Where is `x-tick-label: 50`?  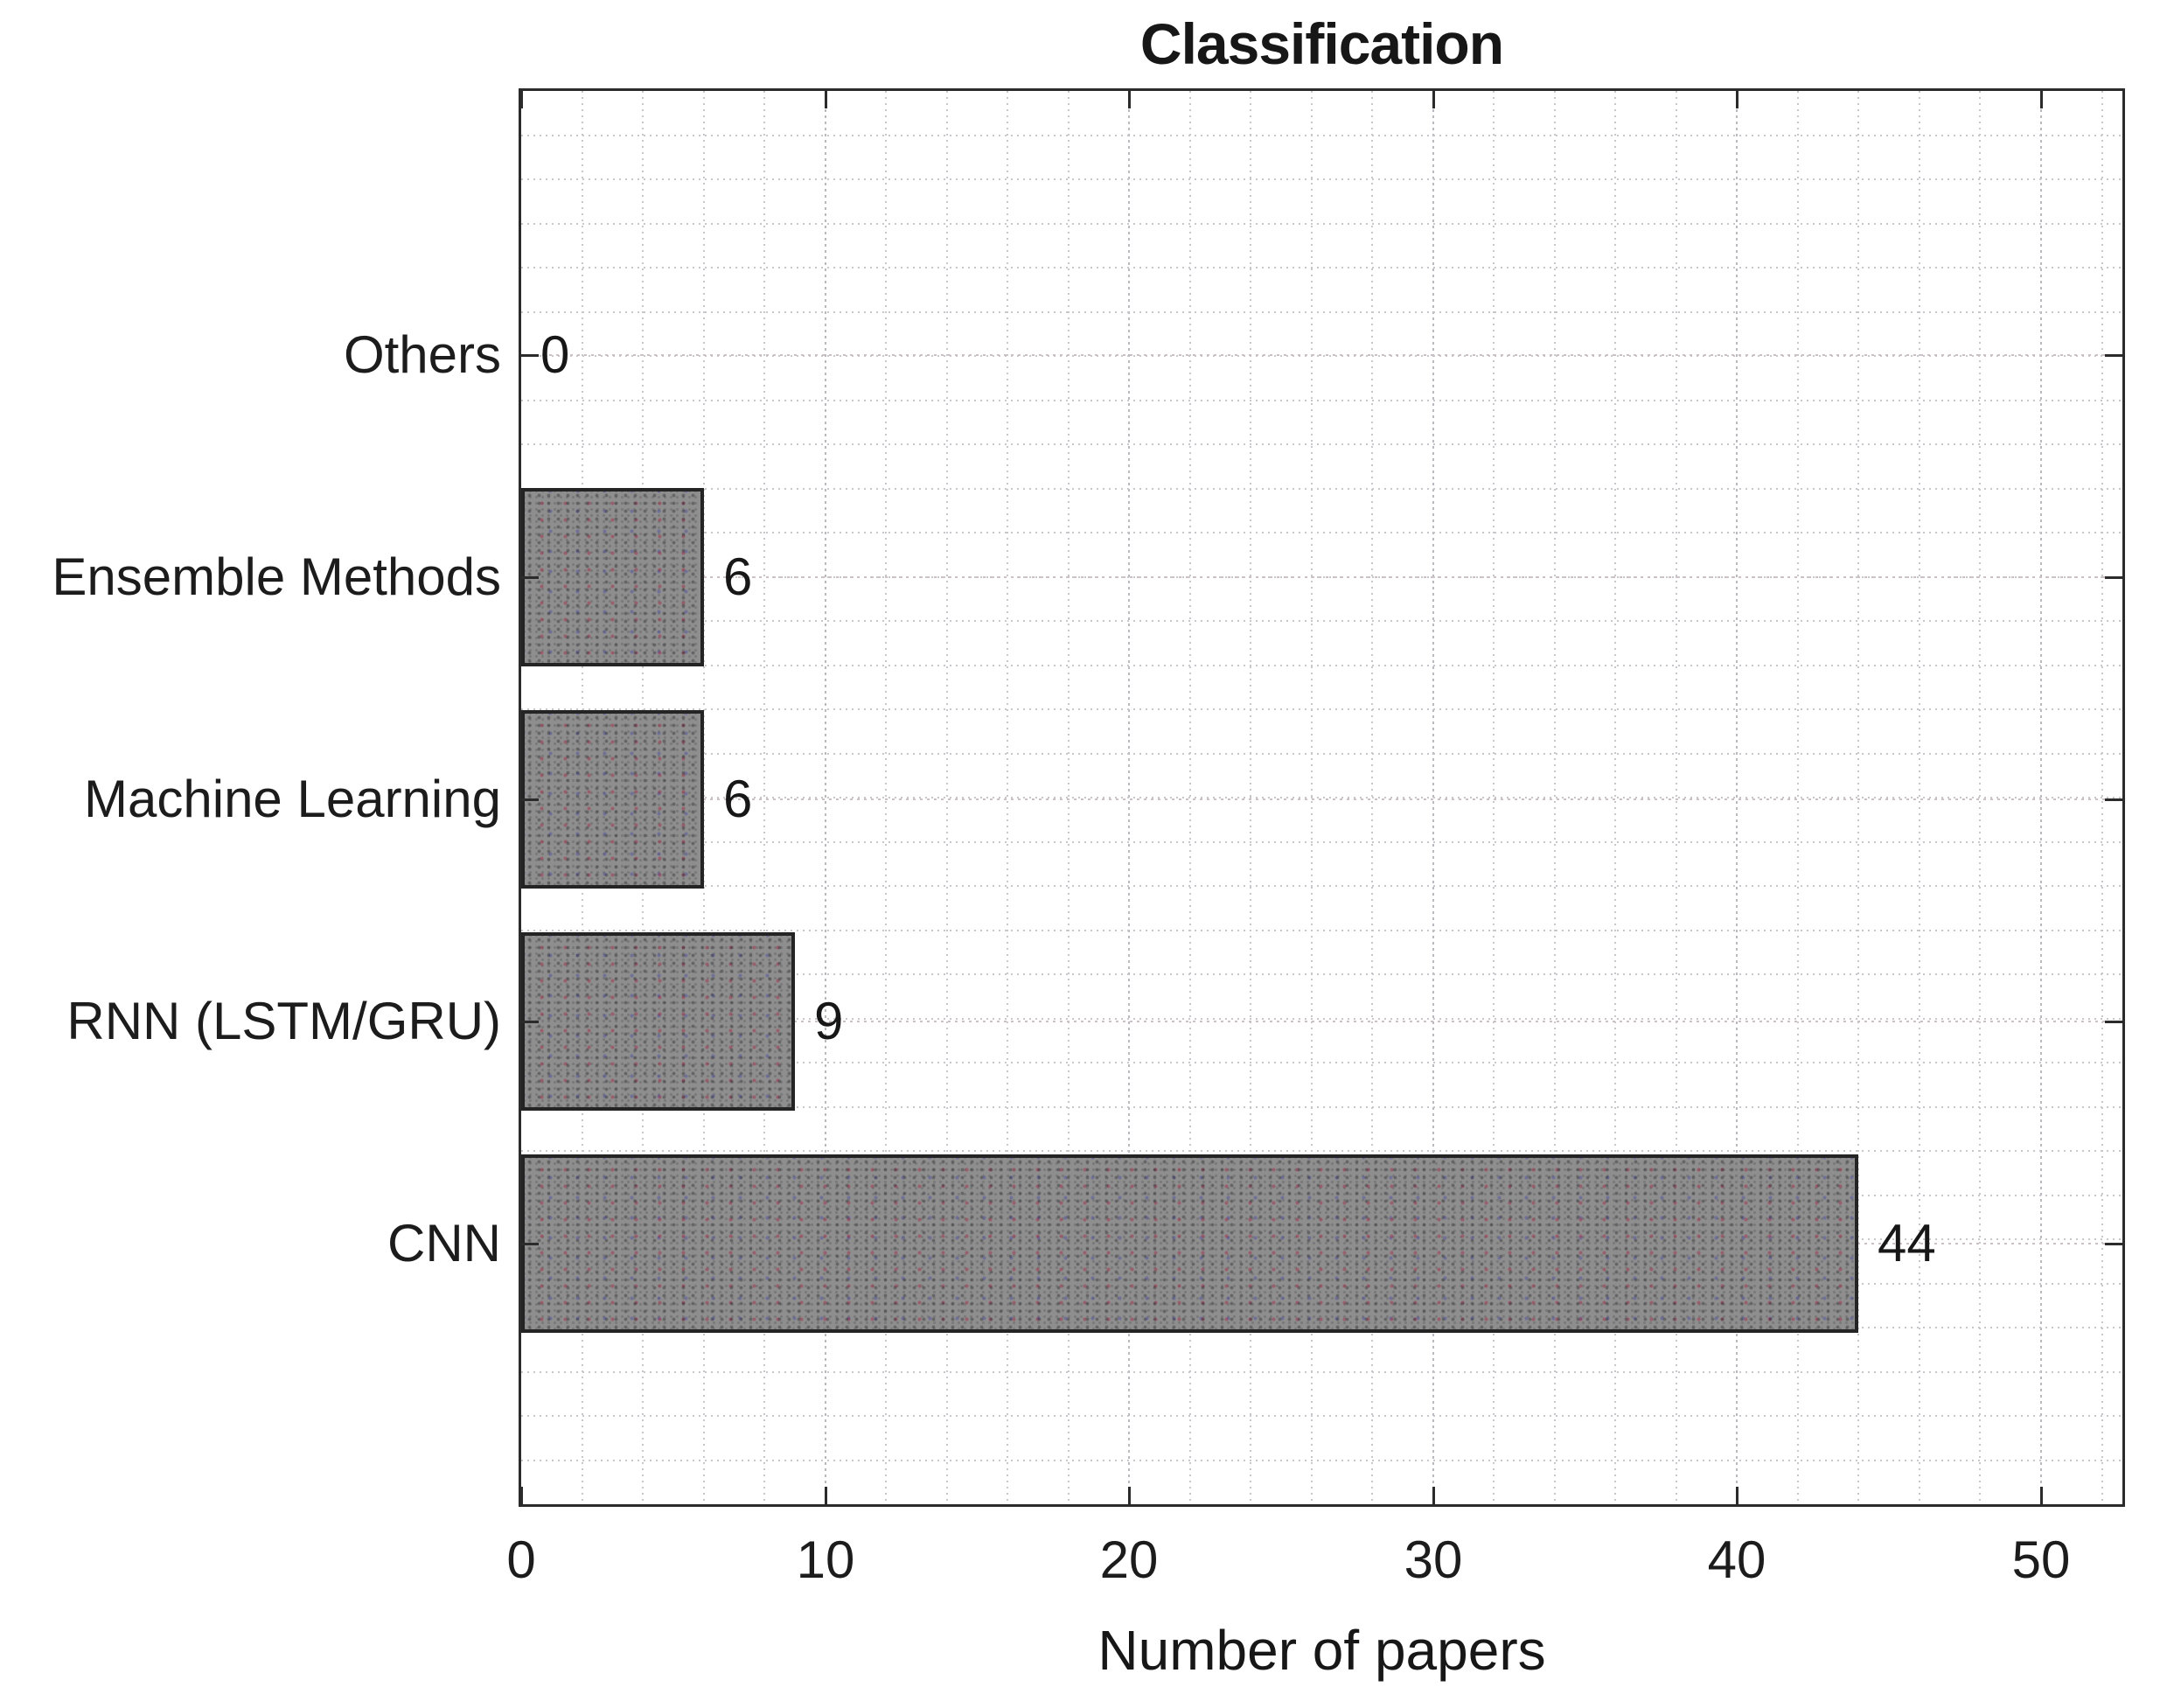
x-tick-label: 50 is located at coordinates (2041, 1559).